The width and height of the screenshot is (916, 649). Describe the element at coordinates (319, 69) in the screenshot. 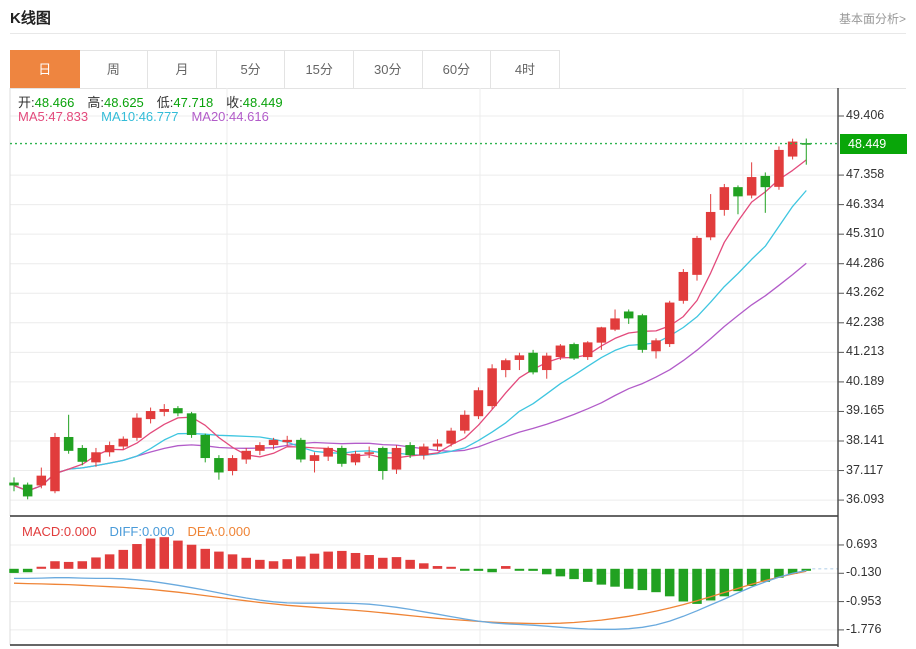

I see `tab-15min: 15分` at that location.